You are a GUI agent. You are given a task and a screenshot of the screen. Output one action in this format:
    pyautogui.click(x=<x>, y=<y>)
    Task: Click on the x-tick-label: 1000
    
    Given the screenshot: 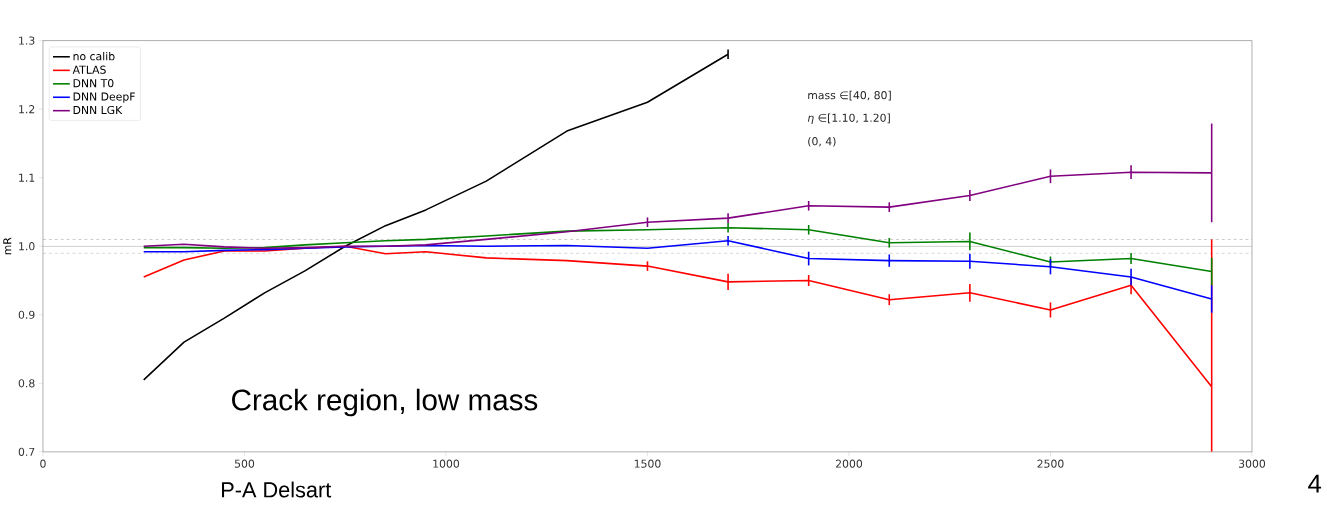 What is the action you would take?
    pyautogui.click(x=446, y=463)
    